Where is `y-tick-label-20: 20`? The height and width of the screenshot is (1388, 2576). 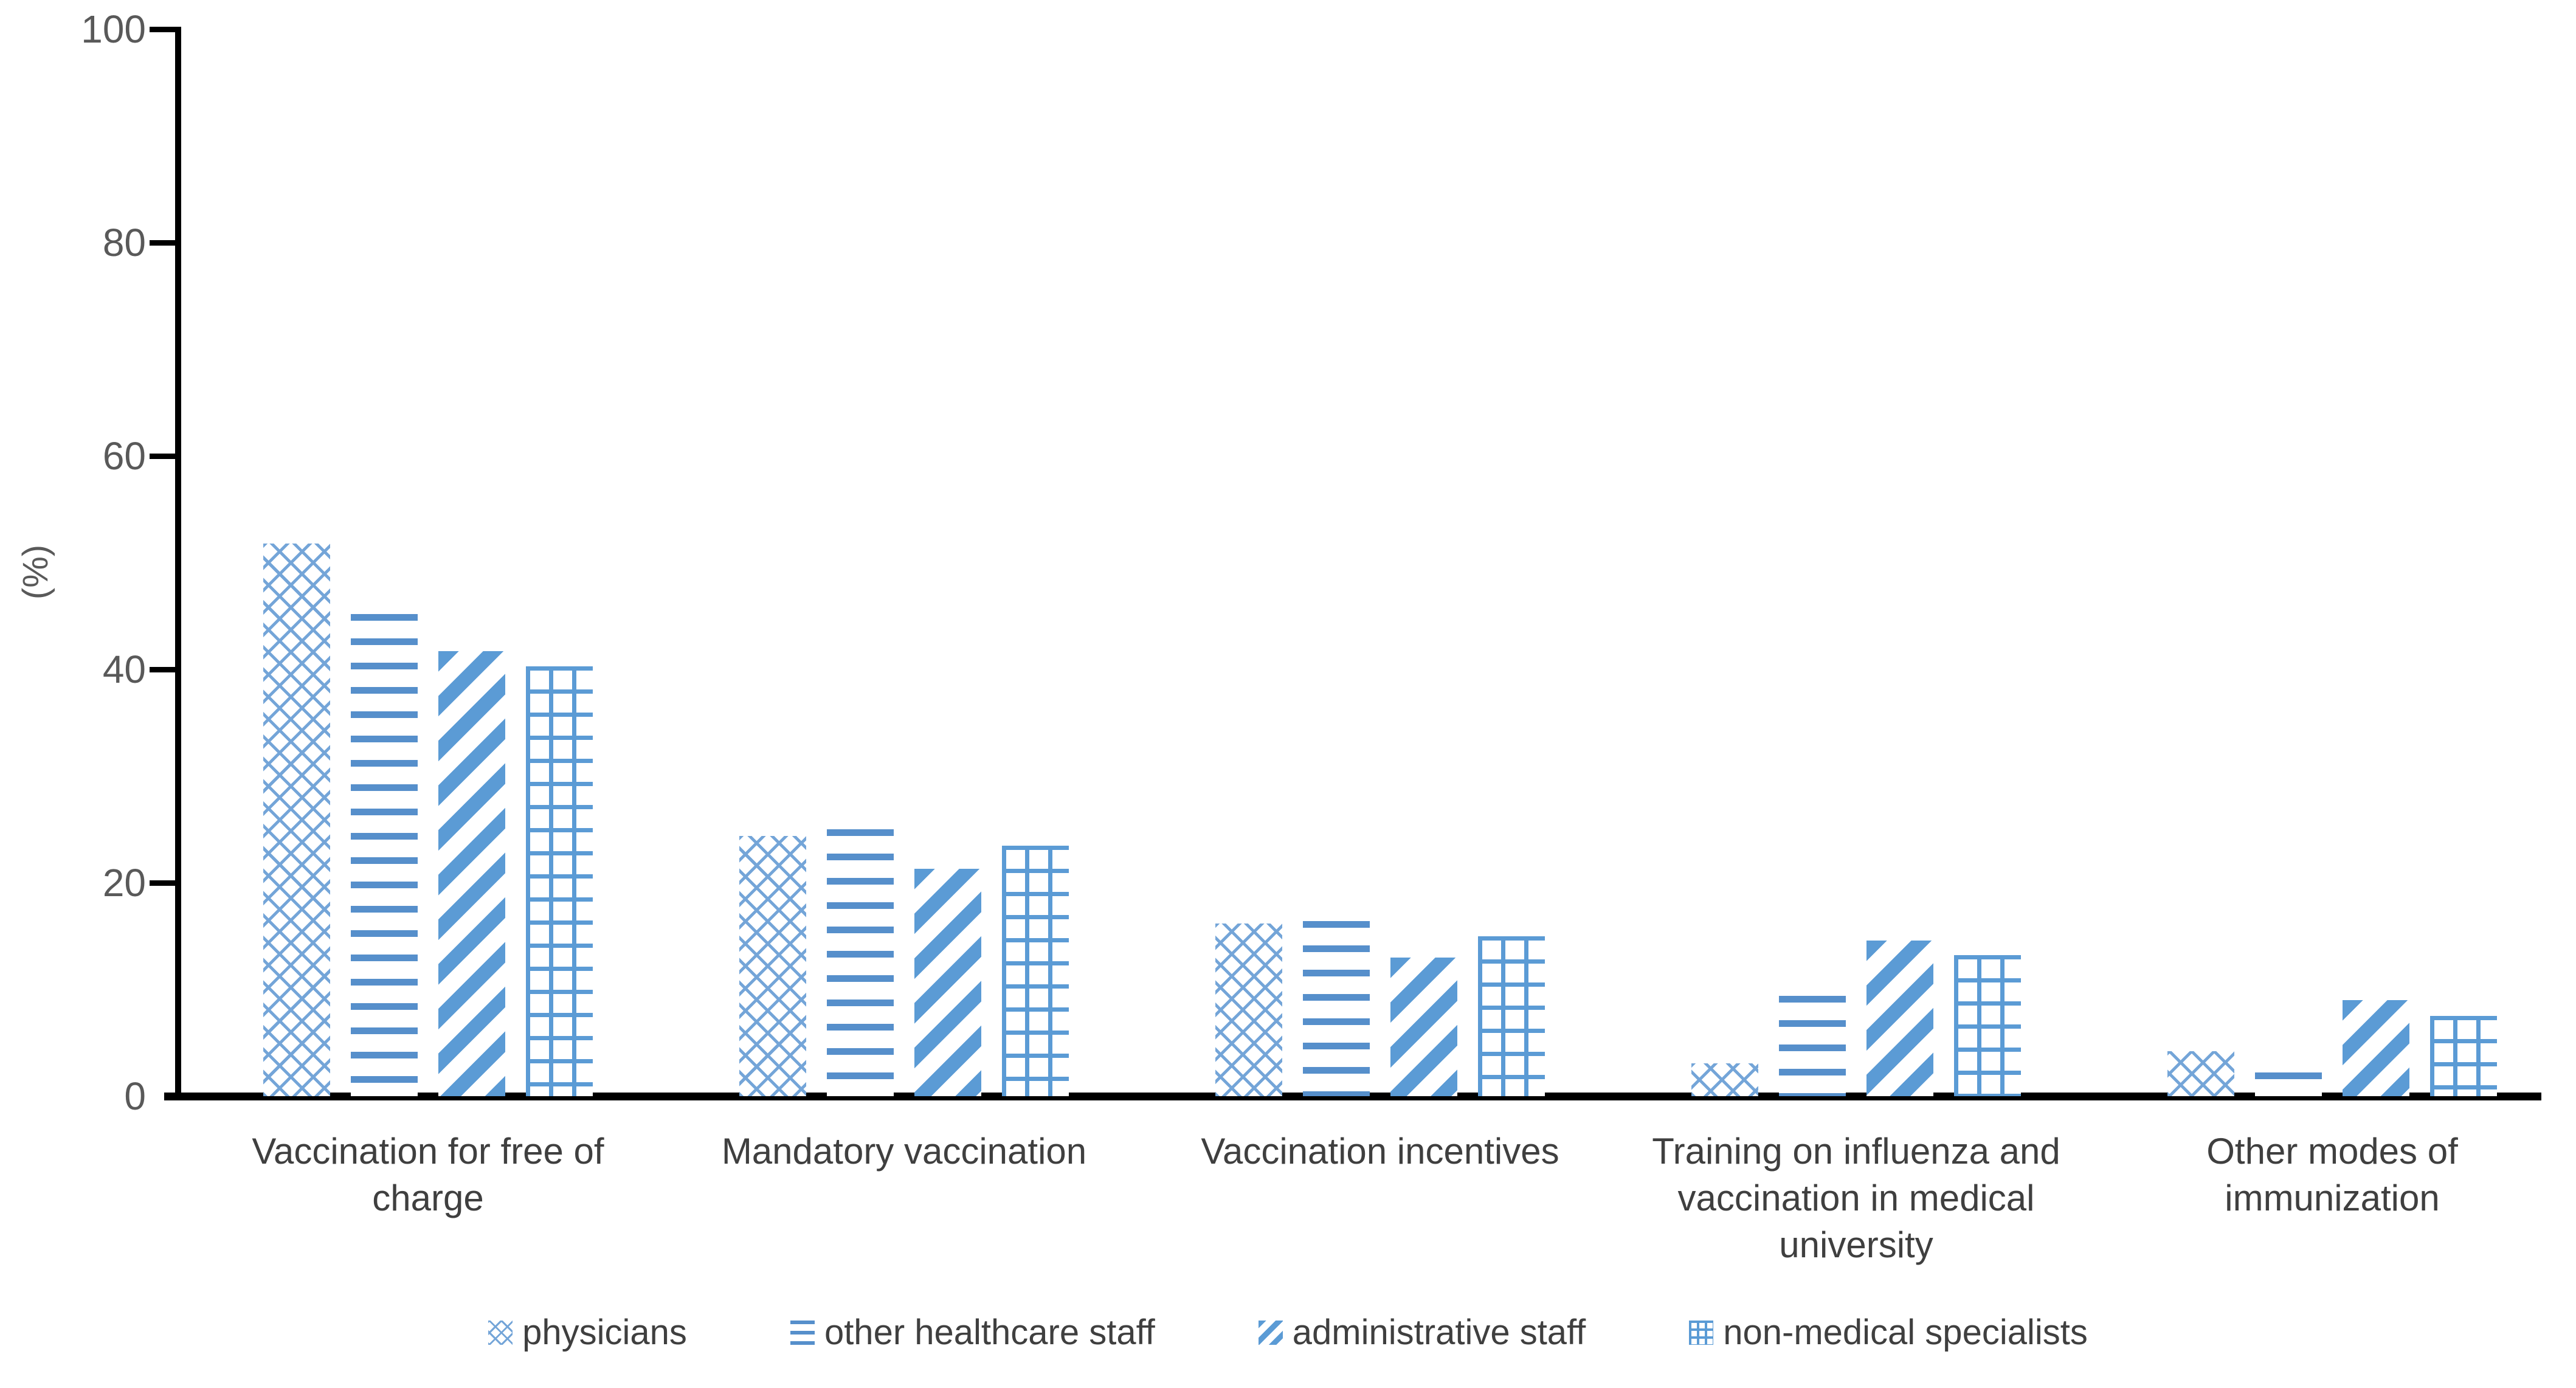
y-tick-label-20: 20 is located at coordinates (124, 883).